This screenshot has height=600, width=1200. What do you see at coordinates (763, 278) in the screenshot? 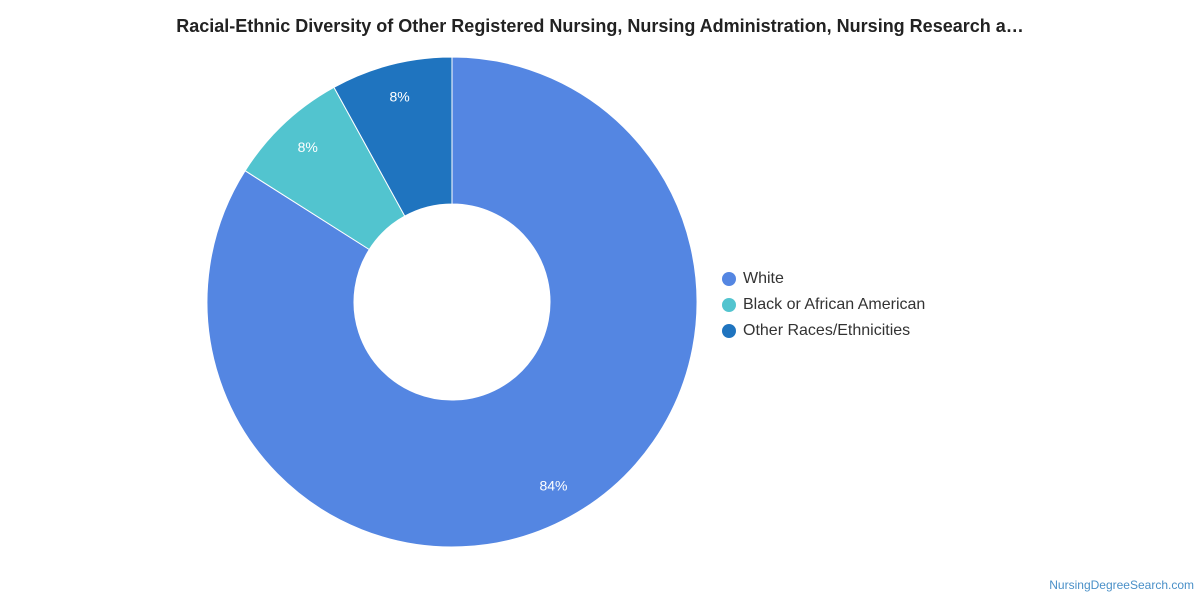
I see `legend-label-white: White` at bounding box center [763, 278].